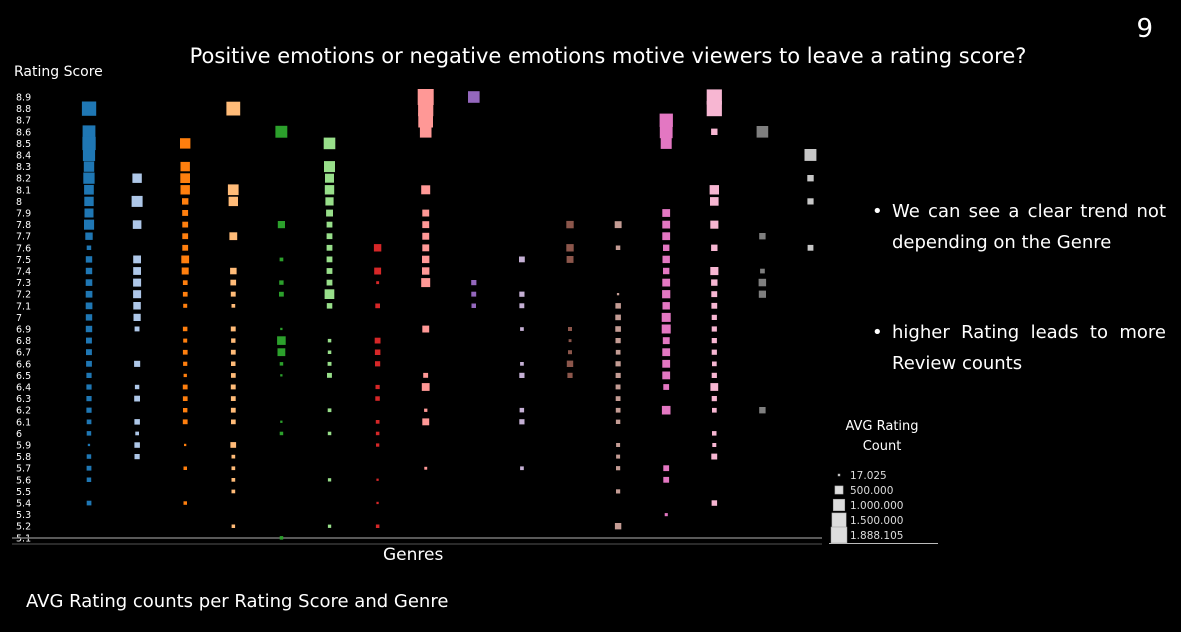 Image resolution: width=1181 pixels, height=632 pixels. Describe the element at coordinates (23, 237) in the screenshot. I see `y-tick-label: 7.7` at that location.